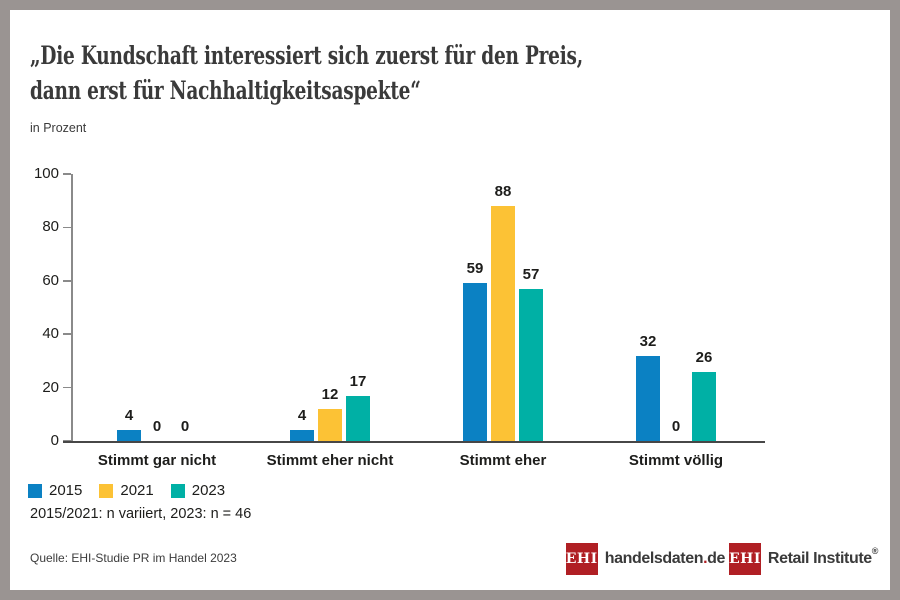  What do you see at coordinates (141, 514) in the screenshot?
I see `sample-footnote: 2015/2021: n variiert, 2023: n = 46` at bounding box center [141, 514].